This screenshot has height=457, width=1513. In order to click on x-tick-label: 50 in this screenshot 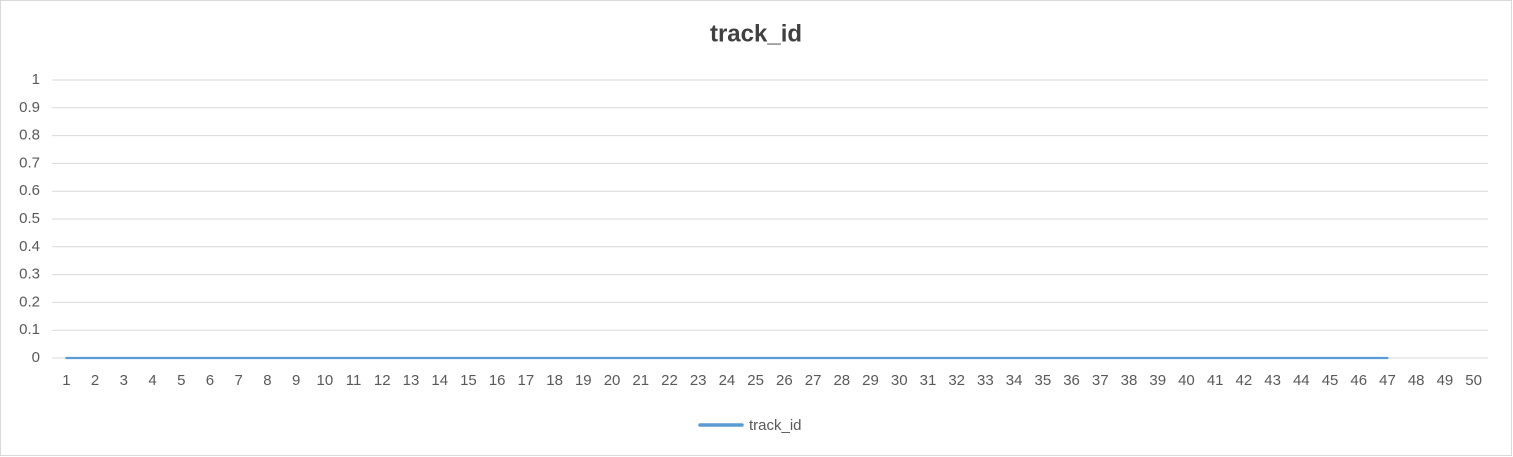, I will do `click(1473, 380)`.